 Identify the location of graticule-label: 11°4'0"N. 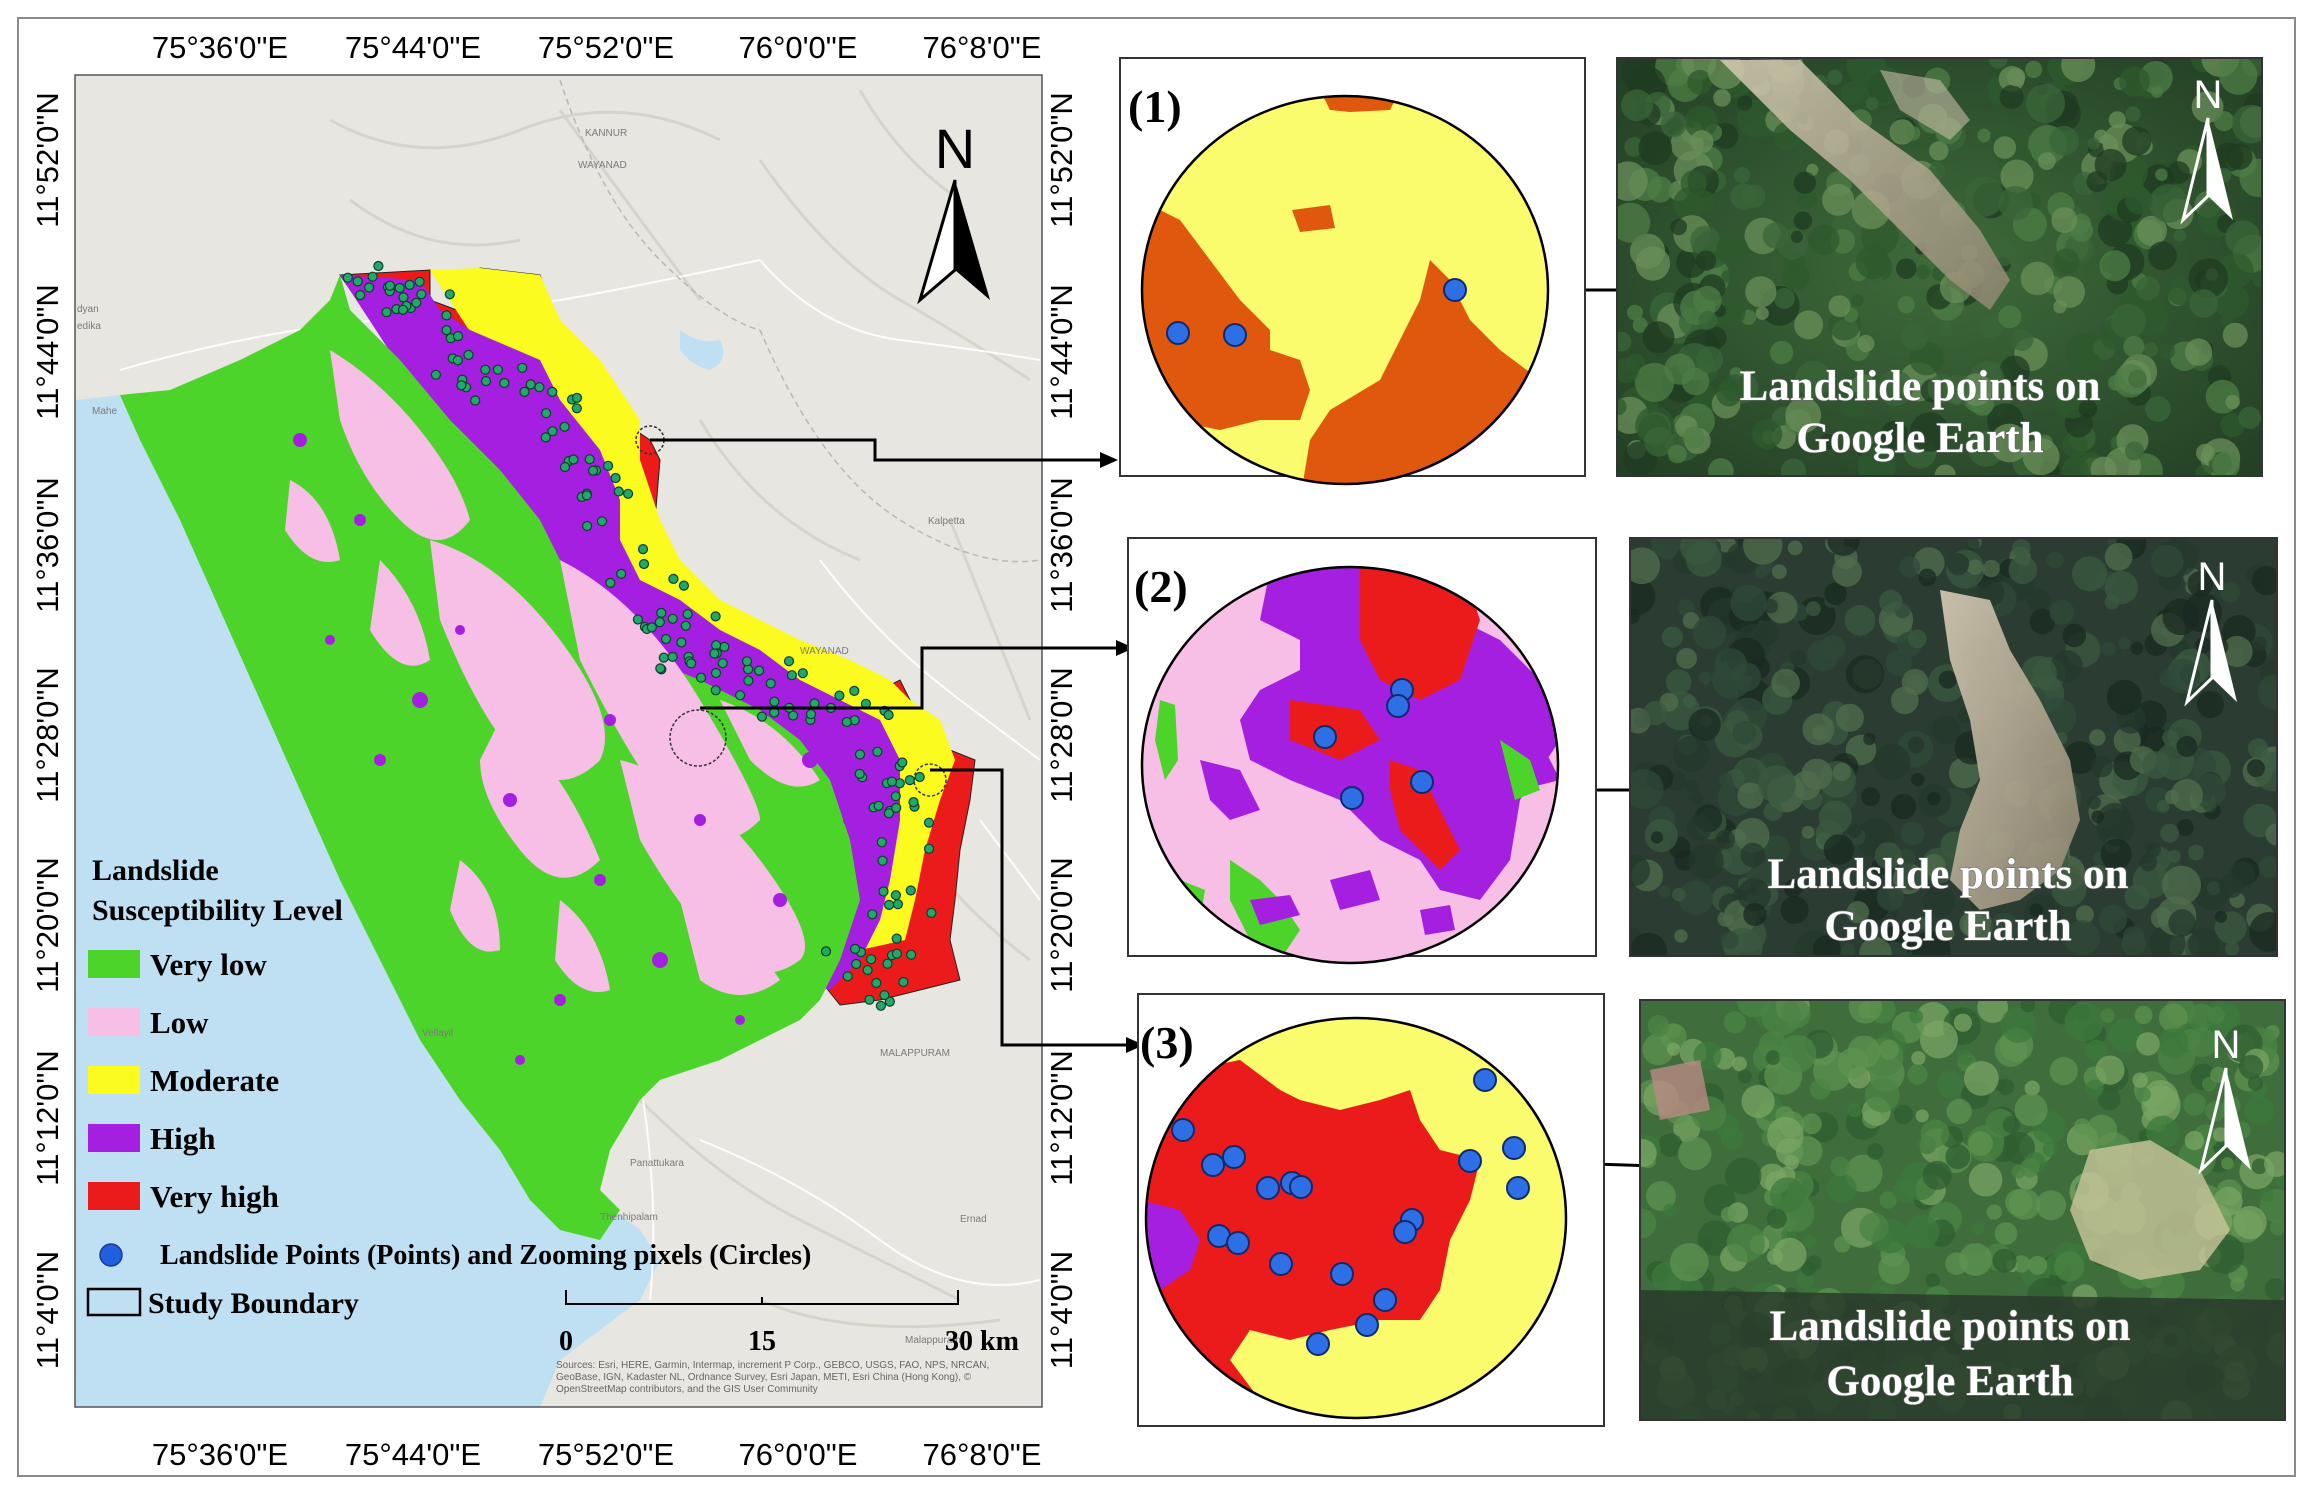
(47, 1310).